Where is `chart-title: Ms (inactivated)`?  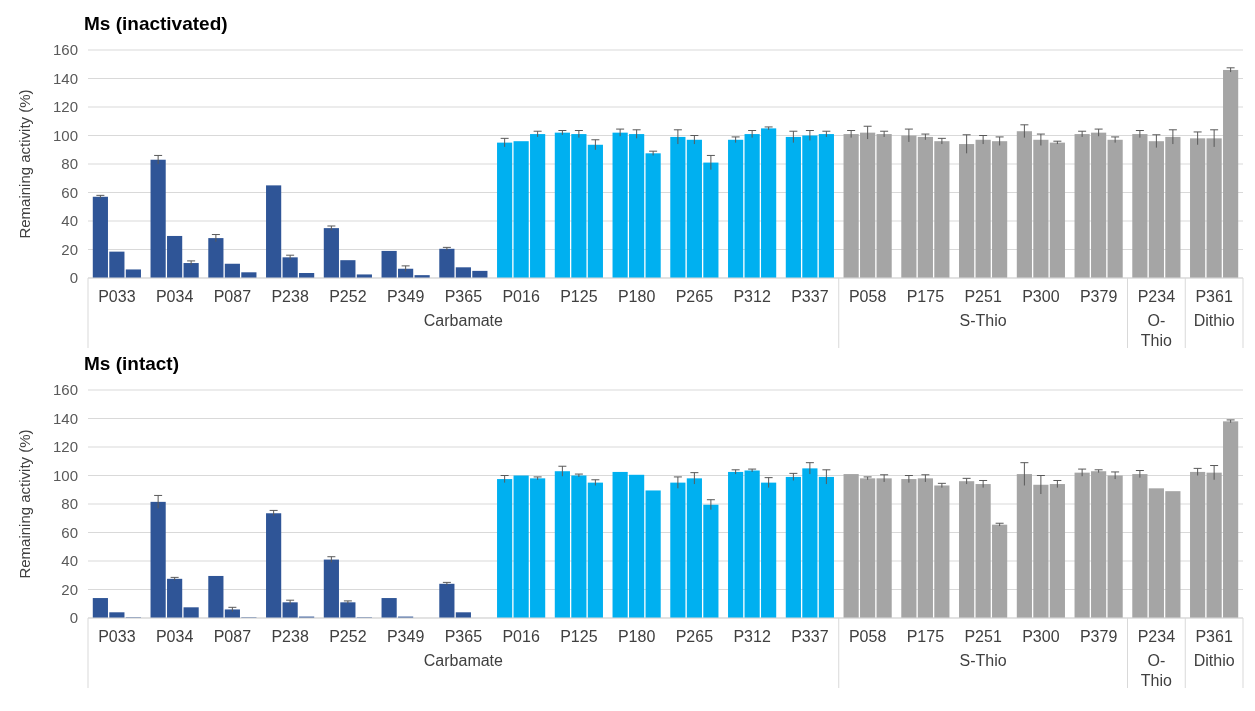 chart-title: Ms (inactivated) is located at coordinates (156, 23).